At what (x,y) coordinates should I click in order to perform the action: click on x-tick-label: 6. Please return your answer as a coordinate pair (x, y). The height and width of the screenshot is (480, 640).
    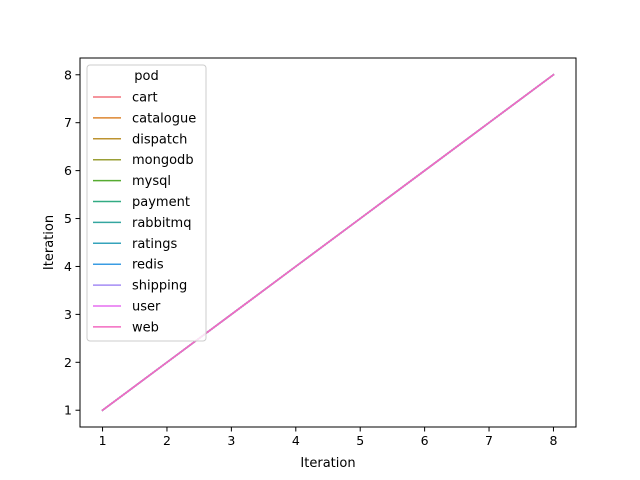
    Looking at the image, I should click on (425, 440).